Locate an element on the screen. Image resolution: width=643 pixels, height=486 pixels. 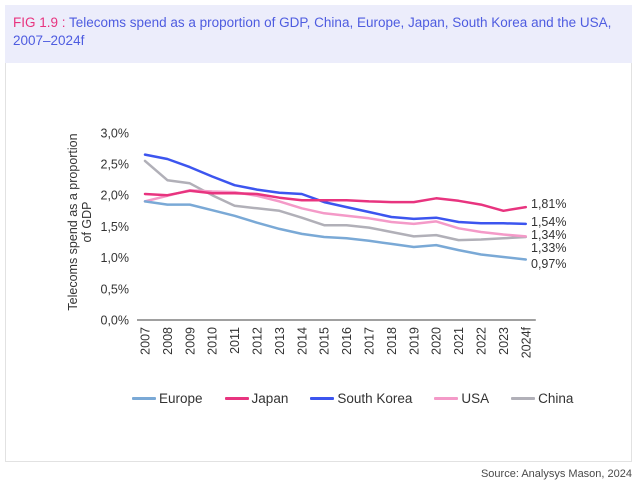
y-tick-label: 0,0% is located at coordinates (115, 321).